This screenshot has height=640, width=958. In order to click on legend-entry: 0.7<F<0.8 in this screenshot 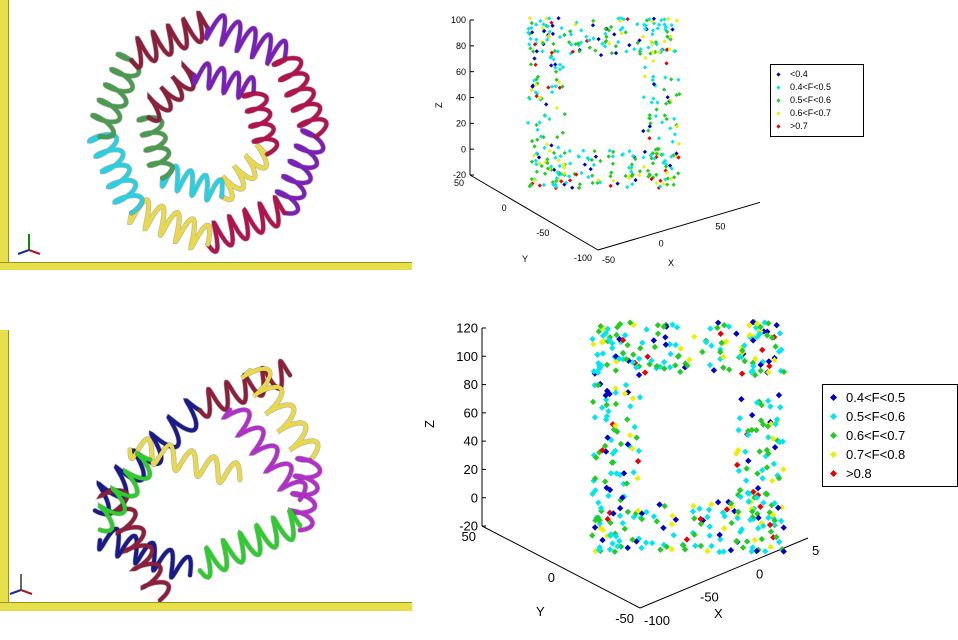, I will do `click(889, 454)`.